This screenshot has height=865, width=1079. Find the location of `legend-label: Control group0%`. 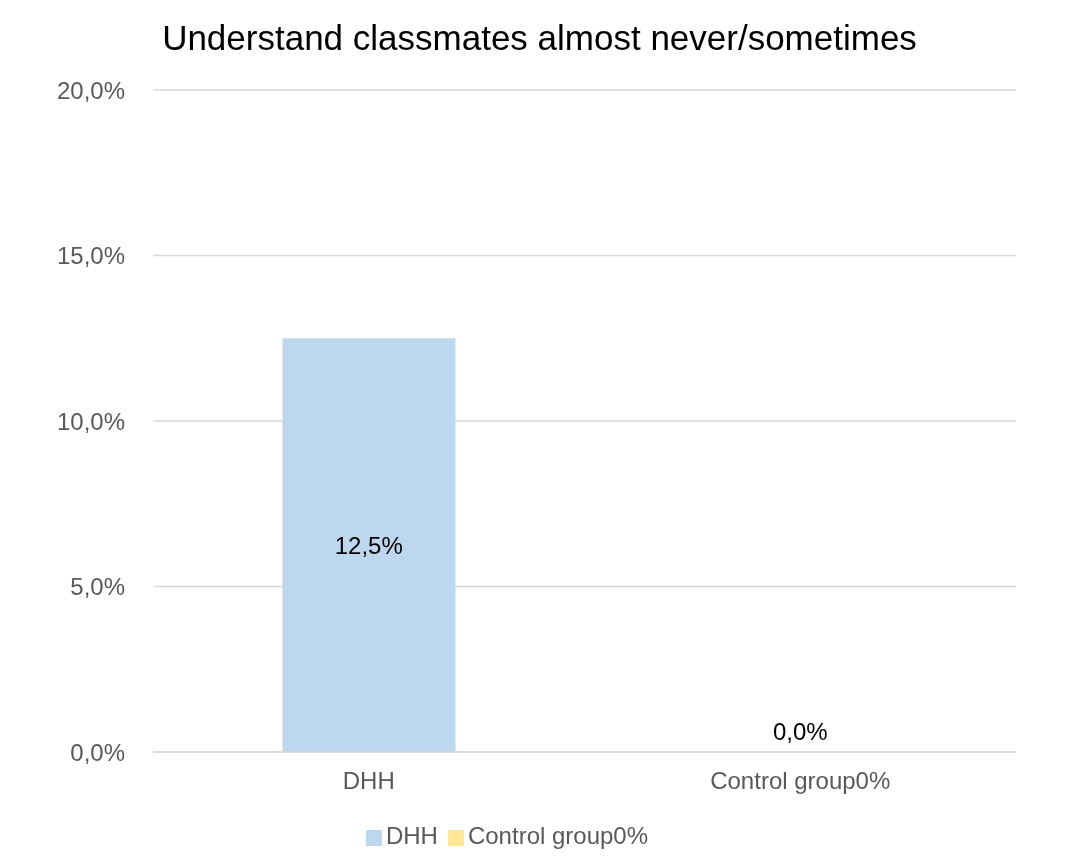

legend-label: Control group0% is located at coordinates (558, 835).